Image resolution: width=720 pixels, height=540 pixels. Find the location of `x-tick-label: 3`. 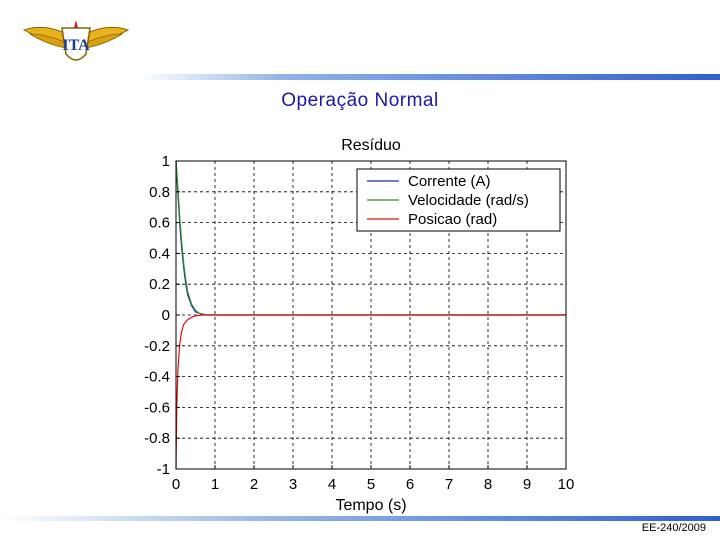

x-tick-label: 3 is located at coordinates (293, 484).